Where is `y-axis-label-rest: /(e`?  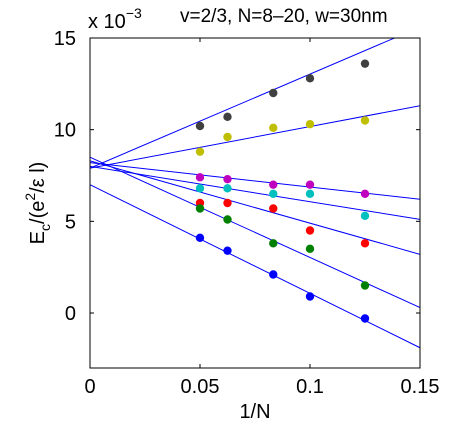
y-axis-label-rest: /(e is located at coordinates (38, 212).